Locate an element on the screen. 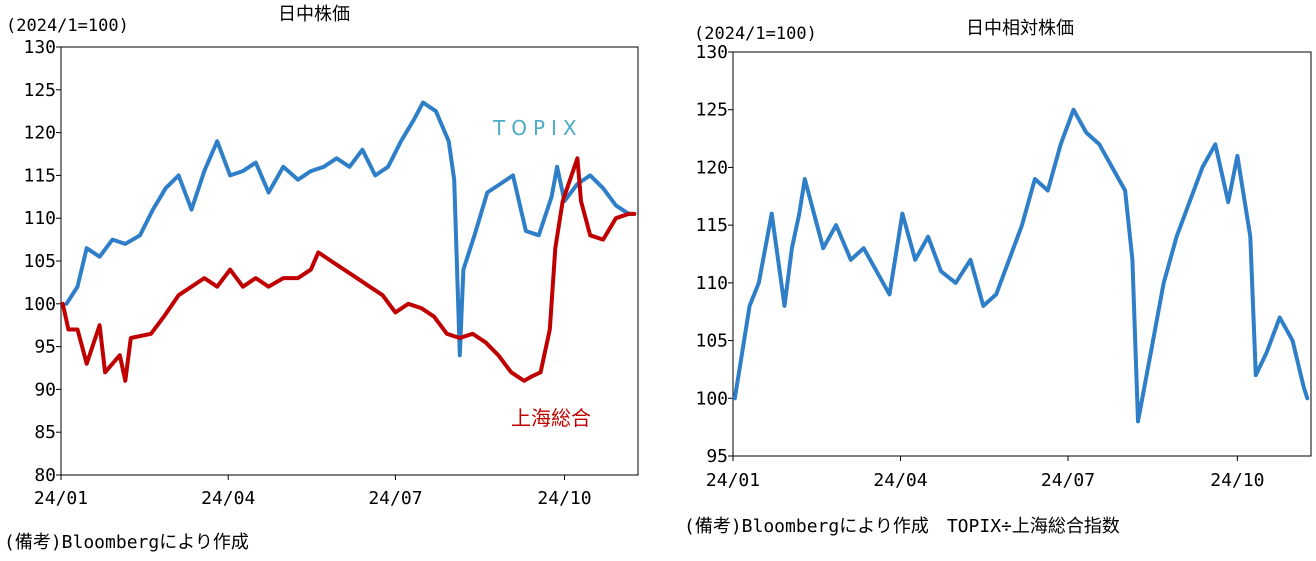  y-tick-label: 90 is located at coordinates (45, 389).